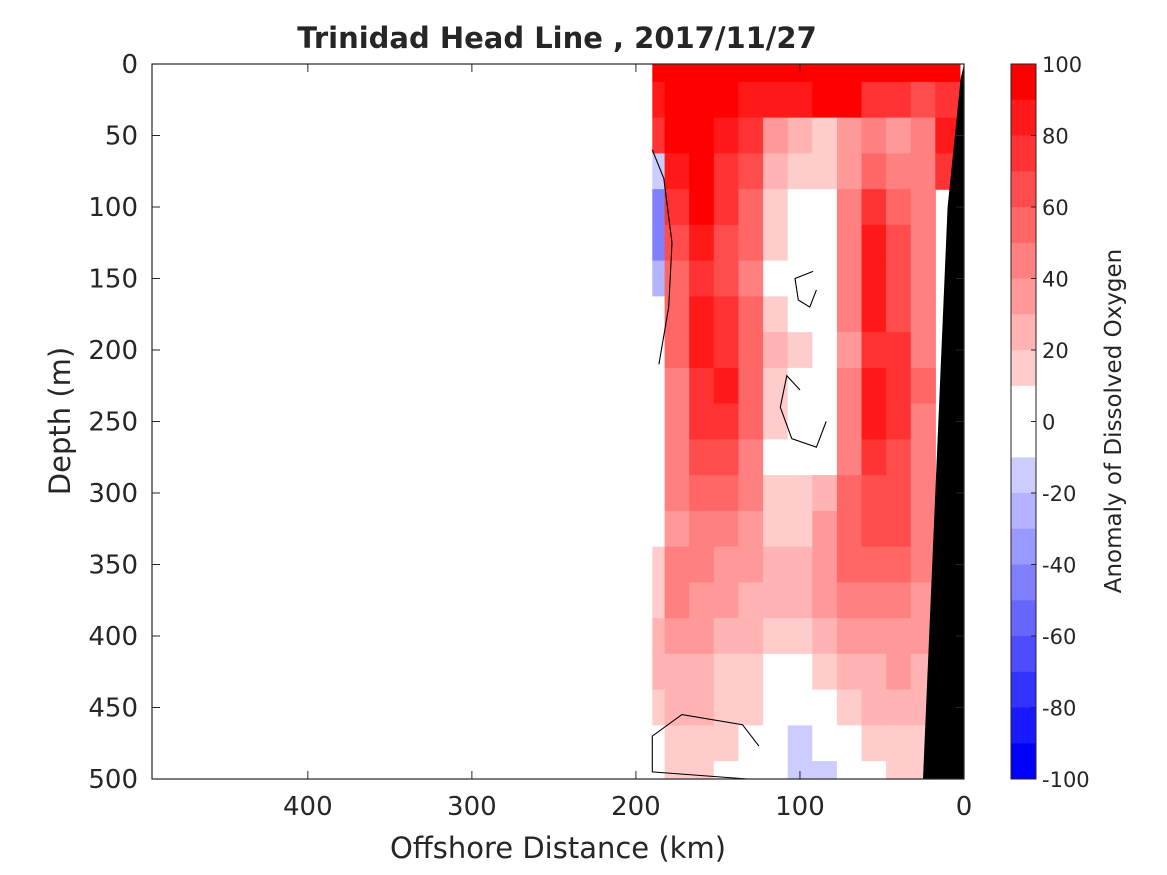 Image resolution: width=1167 pixels, height=875 pixels. Describe the element at coordinates (113, 494) in the screenshot. I see `y-tick-label: 300` at that location.